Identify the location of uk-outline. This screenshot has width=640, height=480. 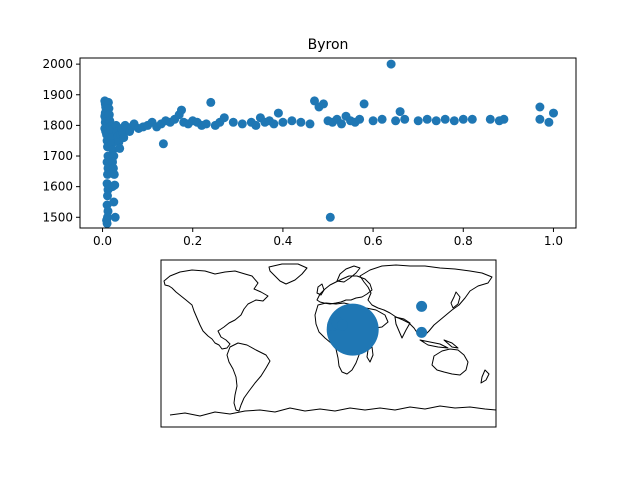
(320, 289).